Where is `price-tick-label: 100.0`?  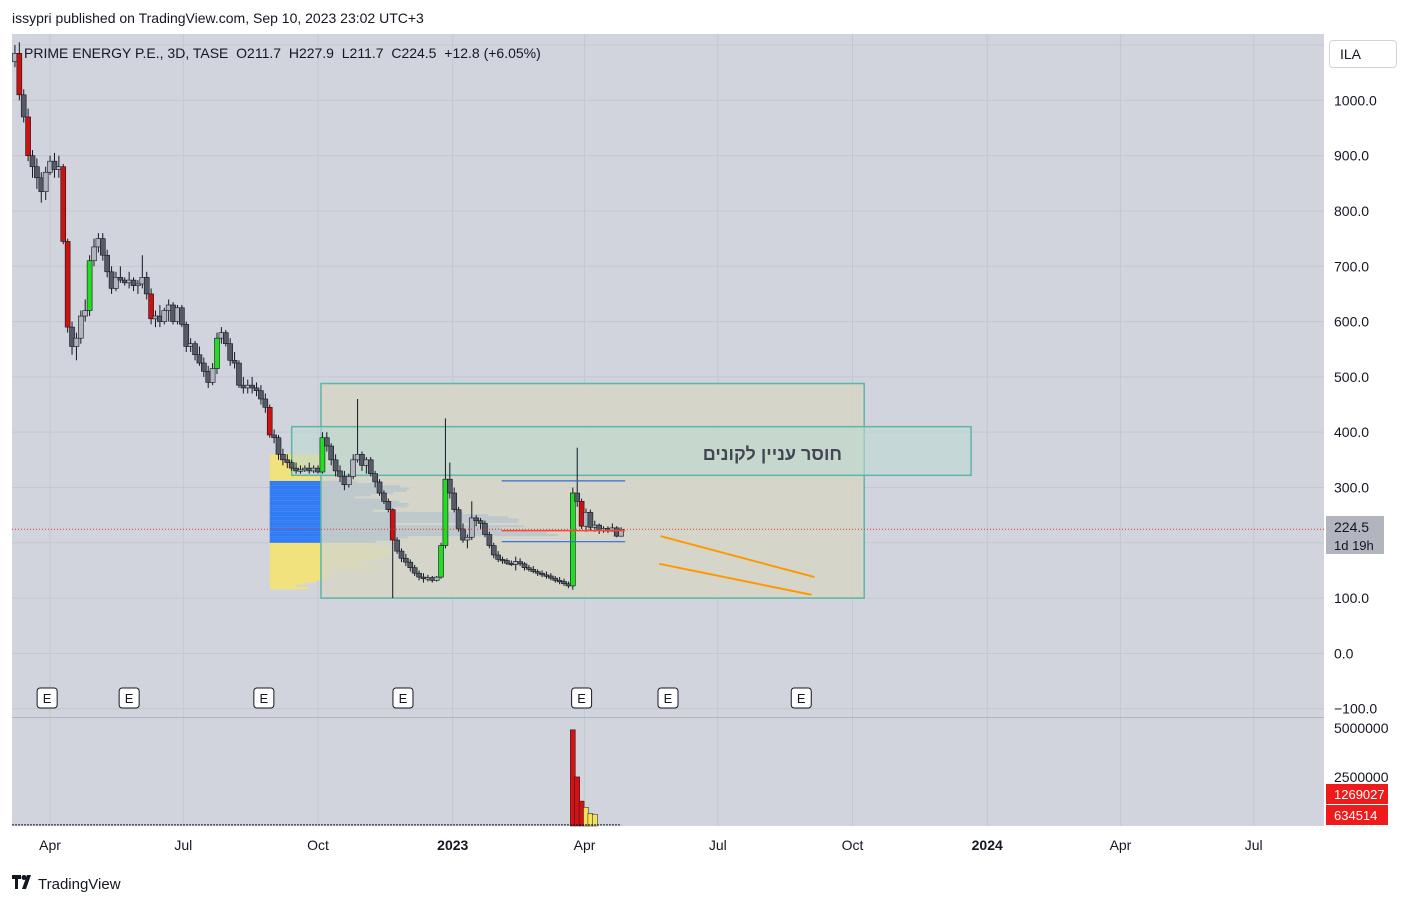 price-tick-label: 100.0 is located at coordinates (1351, 598).